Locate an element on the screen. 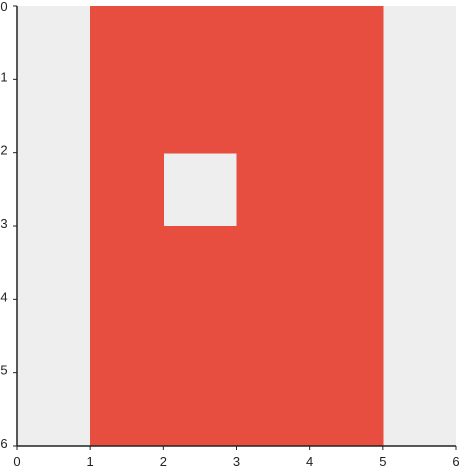  y-axis-tick-labels: 0 1 2 3 4 5 6 is located at coordinates (8, 225).